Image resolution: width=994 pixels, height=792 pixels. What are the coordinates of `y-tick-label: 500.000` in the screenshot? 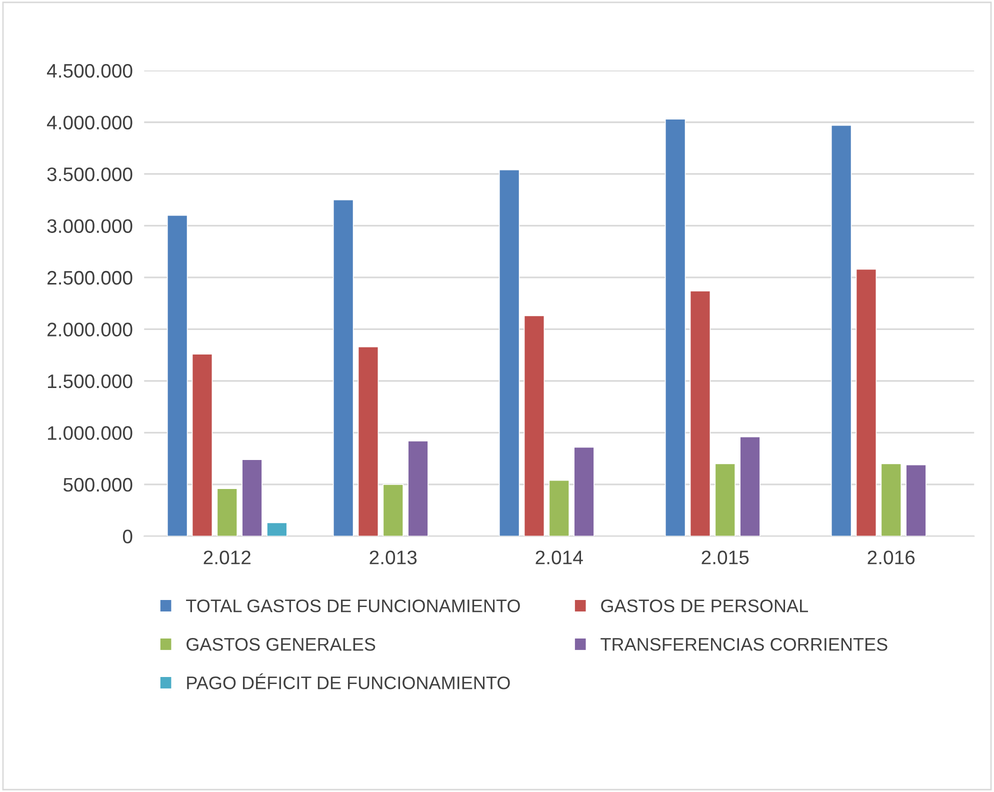 It's located at (98, 485).